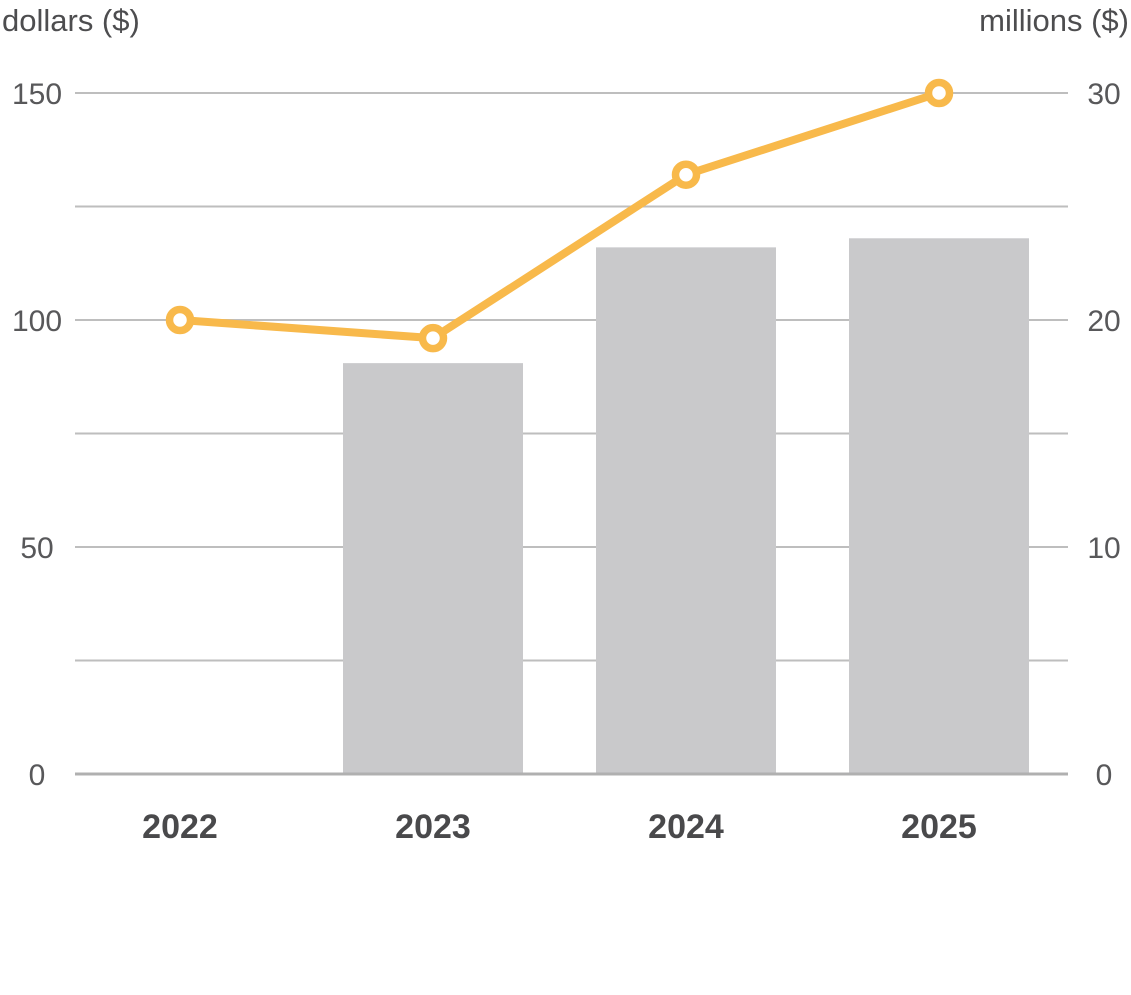  What do you see at coordinates (180, 320) in the screenshot?
I see `line-marker-2022` at bounding box center [180, 320].